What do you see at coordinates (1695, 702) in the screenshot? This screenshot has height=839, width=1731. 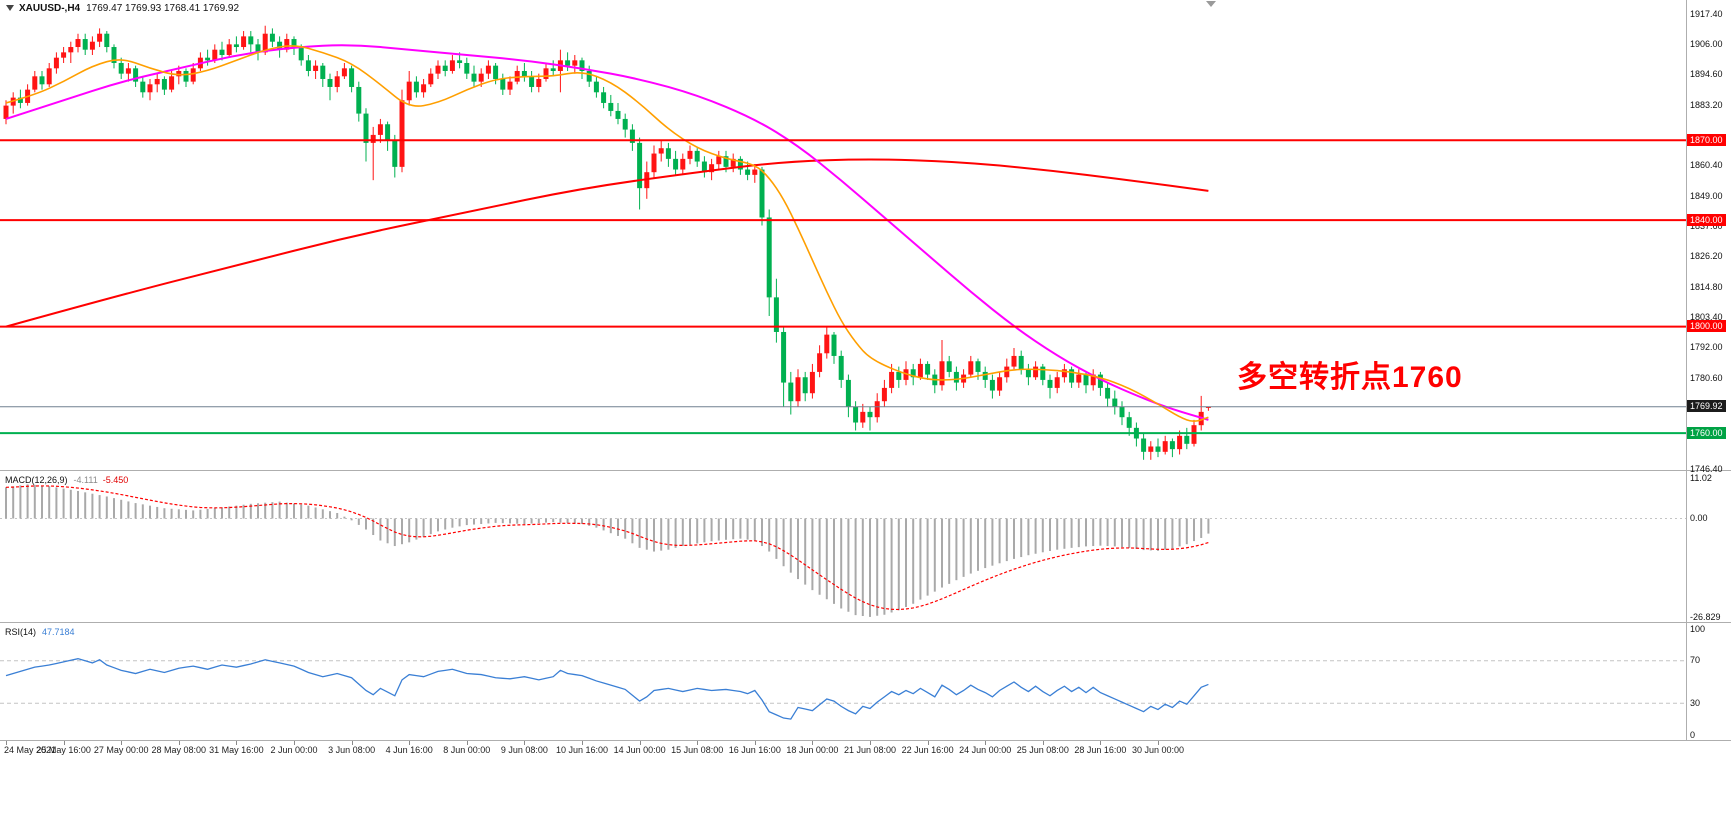 I see `rsi-axis-label: 30` at bounding box center [1695, 702].